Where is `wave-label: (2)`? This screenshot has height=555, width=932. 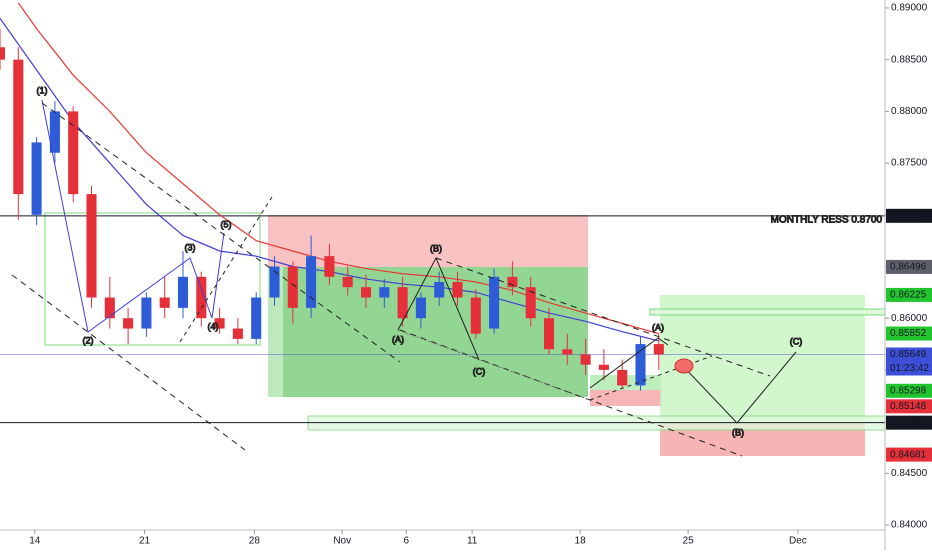
wave-label: (2) is located at coordinates (88, 340).